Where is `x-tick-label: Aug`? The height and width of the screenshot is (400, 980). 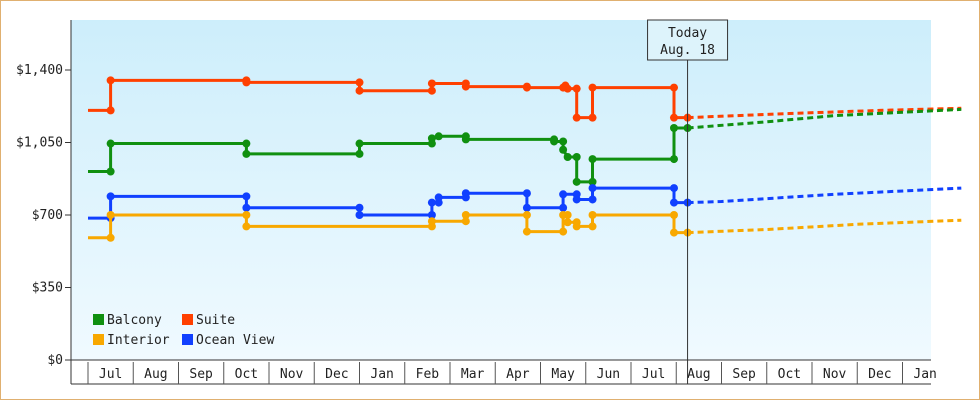
x-tick-label: Aug is located at coordinates (155, 374).